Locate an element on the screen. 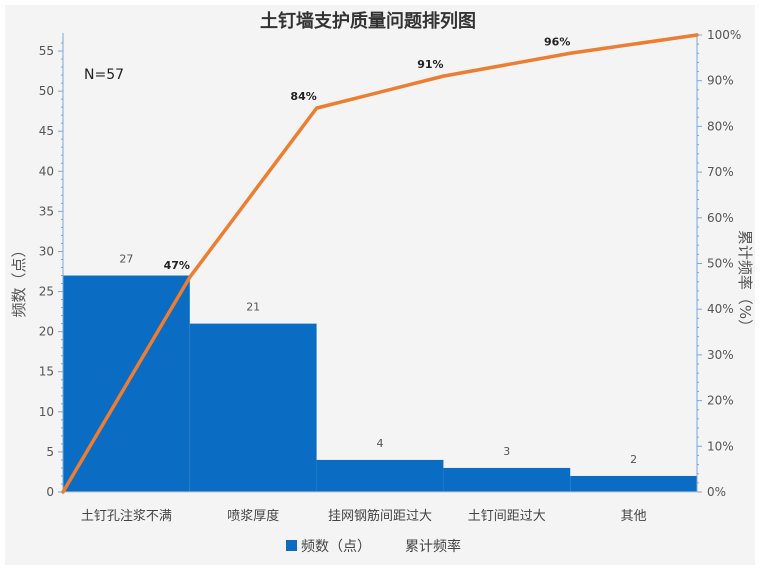 Image resolution: width=760 pixels, height=570 pixels. right-tick-label-7: 70% is located at coordinates (720, 172).